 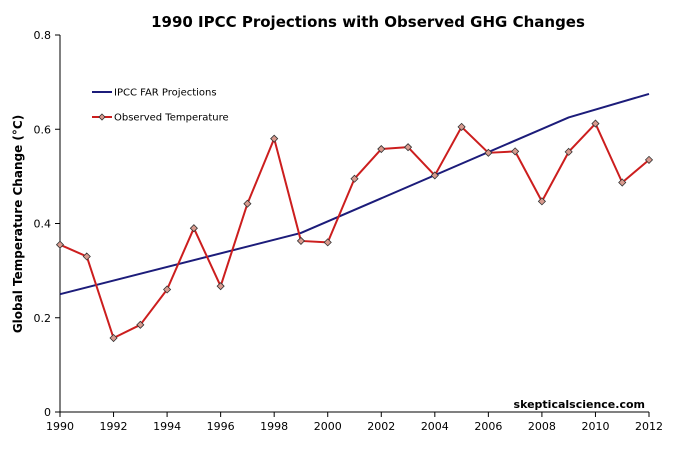 I want to click on y-tick-label: 0.4, so click(x=43, y=224).